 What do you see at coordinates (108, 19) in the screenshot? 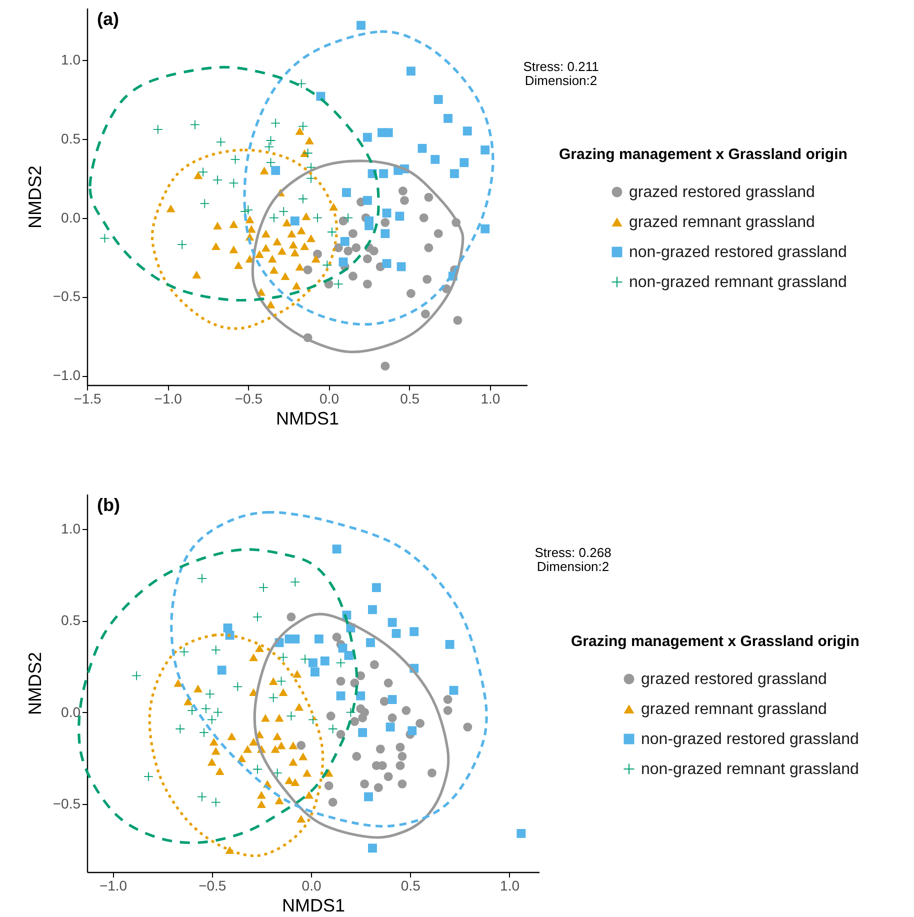
I see `chart-title: (a)` at bounding box center [108, 19].